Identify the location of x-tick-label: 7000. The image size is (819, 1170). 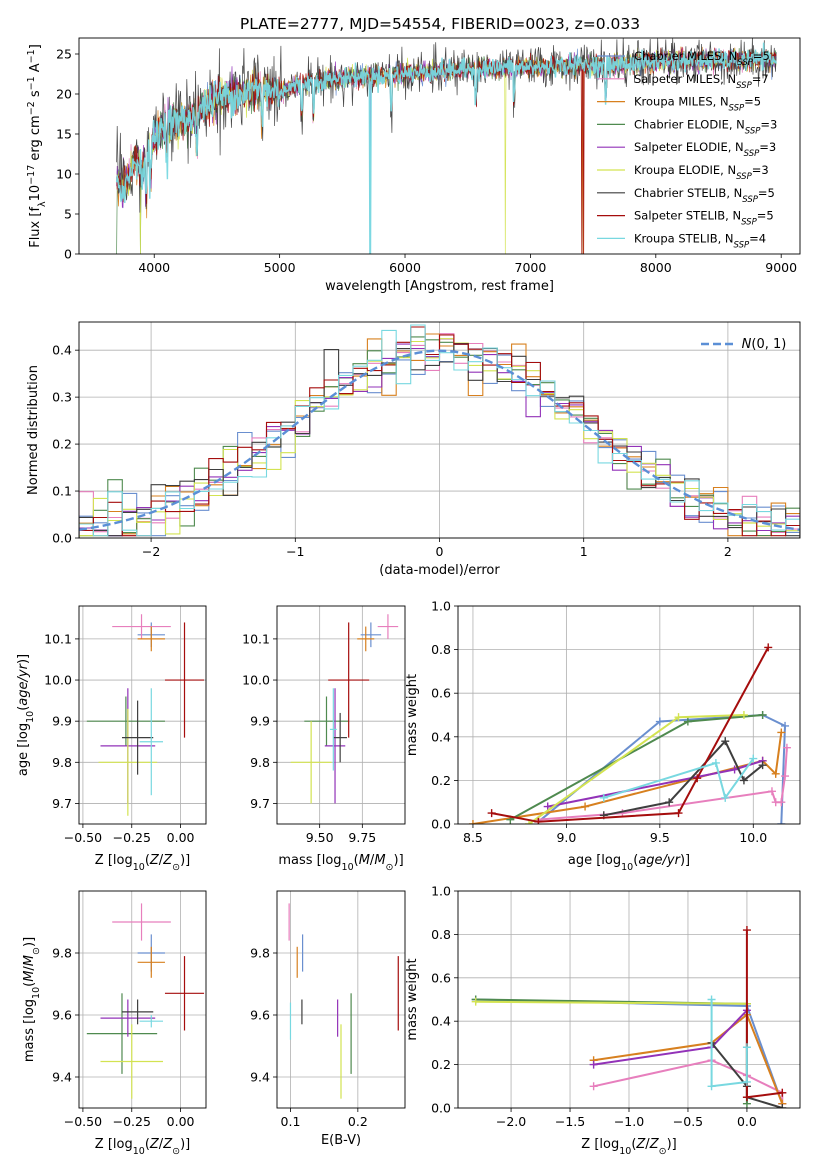
(531, 267).